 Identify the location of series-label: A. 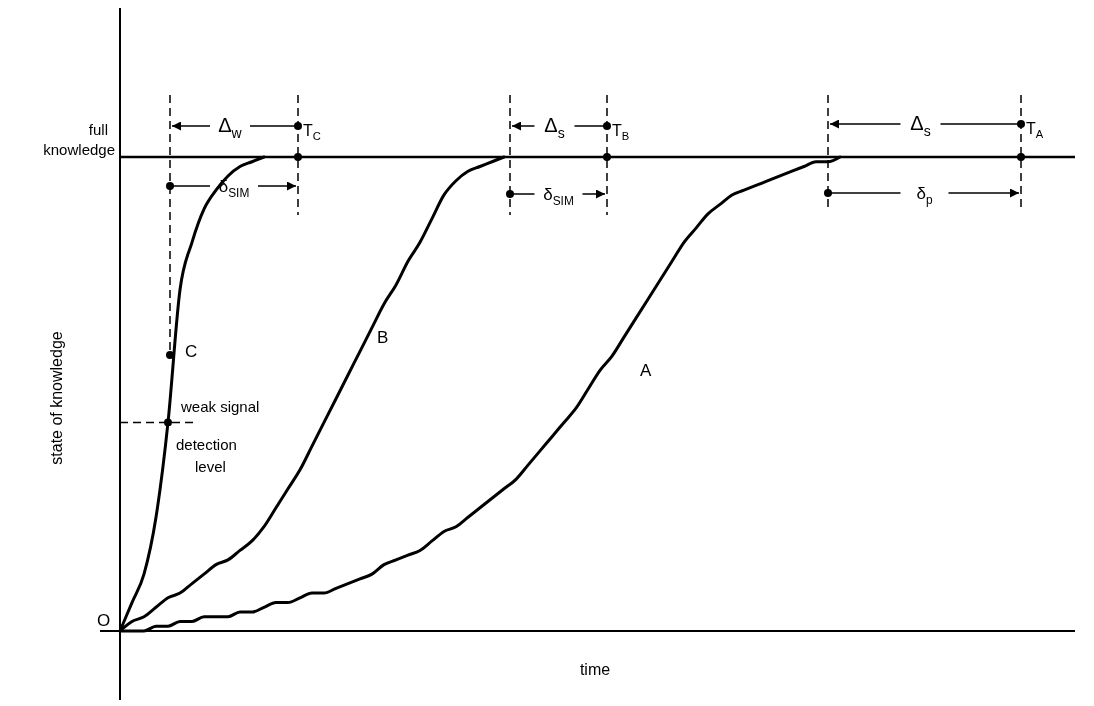
(646, 370).